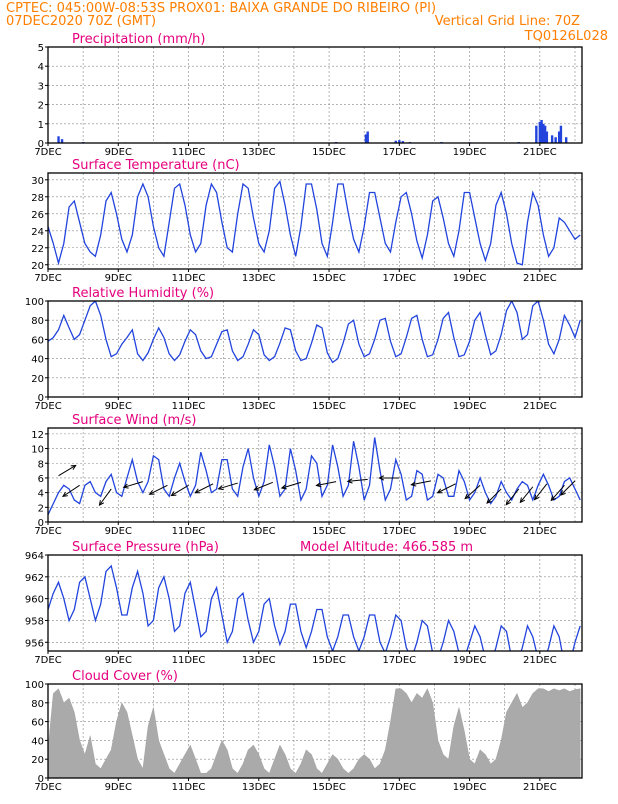 This screenshot has height=804, width=618. I want to click on pressure-plot, so click(314, 607).